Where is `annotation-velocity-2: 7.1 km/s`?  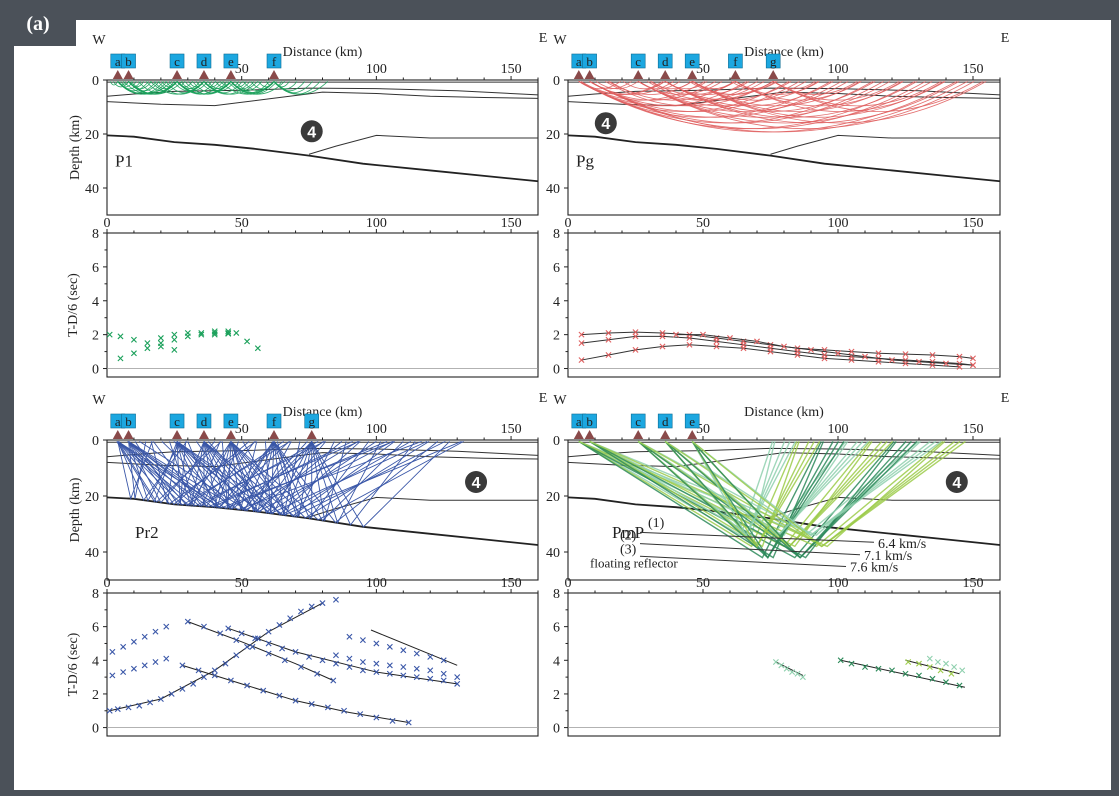 annotation-velocity-2: 7.1 km/s is located at coordinates (888, 556).